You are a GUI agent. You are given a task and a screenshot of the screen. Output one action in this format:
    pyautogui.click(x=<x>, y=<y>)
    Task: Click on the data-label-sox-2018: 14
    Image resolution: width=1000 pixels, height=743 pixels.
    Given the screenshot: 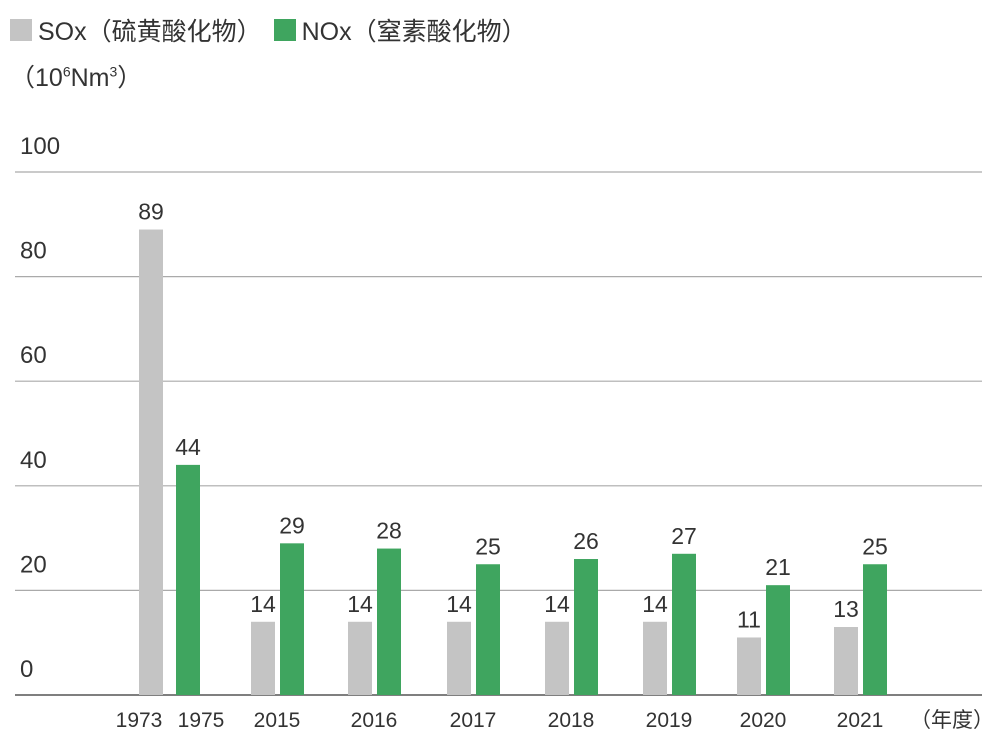 What is the action you would take?
    pyautogui.click(x=557, y=604)
    